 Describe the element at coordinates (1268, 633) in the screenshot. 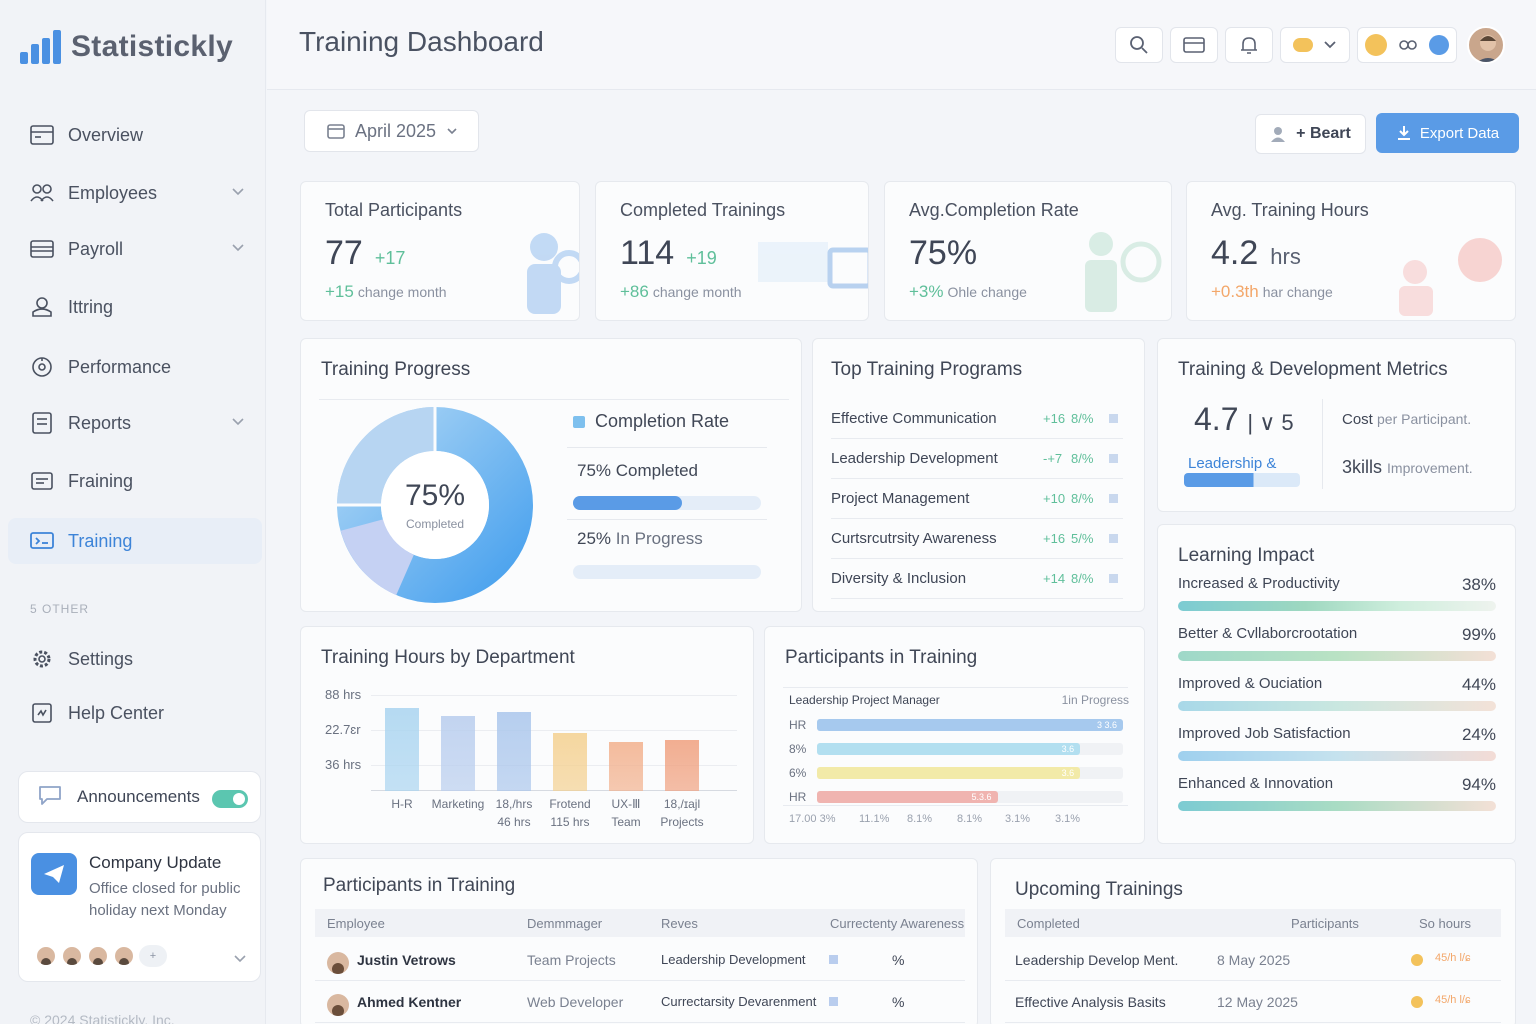

I see `impact-label: Better & Cvllaborcrootation` at that location.